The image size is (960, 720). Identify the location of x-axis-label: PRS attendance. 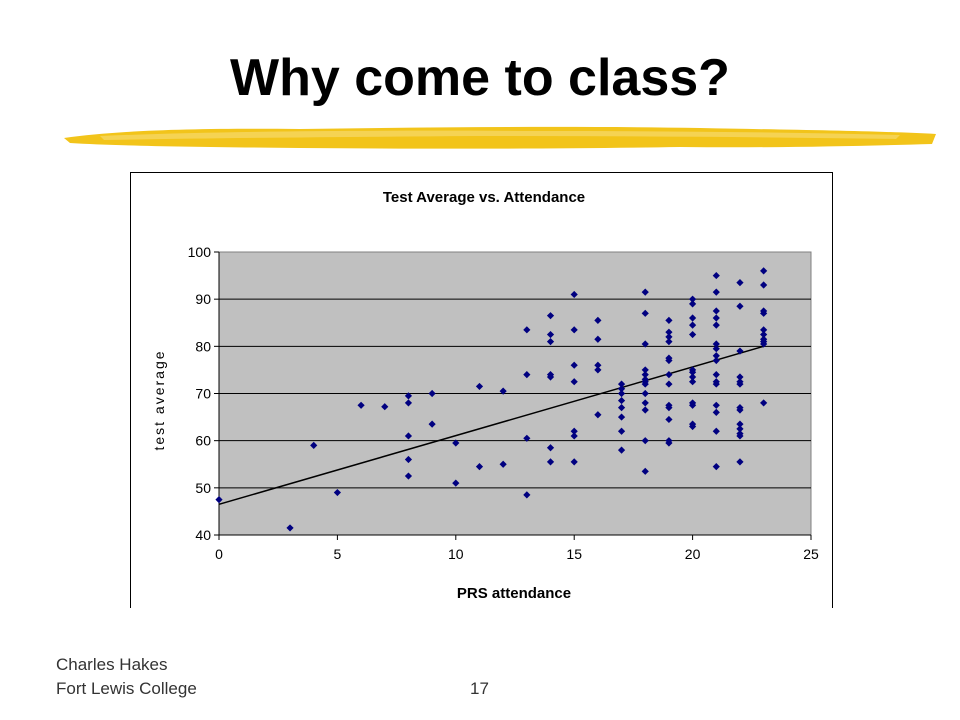
(514, 593).